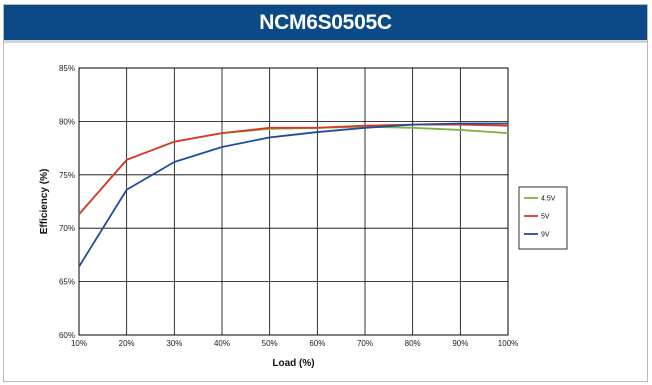 The width and height of the screenshot is (652, 385). I want to click on legend: 4.5V 5V 9V, so click(543, 218).